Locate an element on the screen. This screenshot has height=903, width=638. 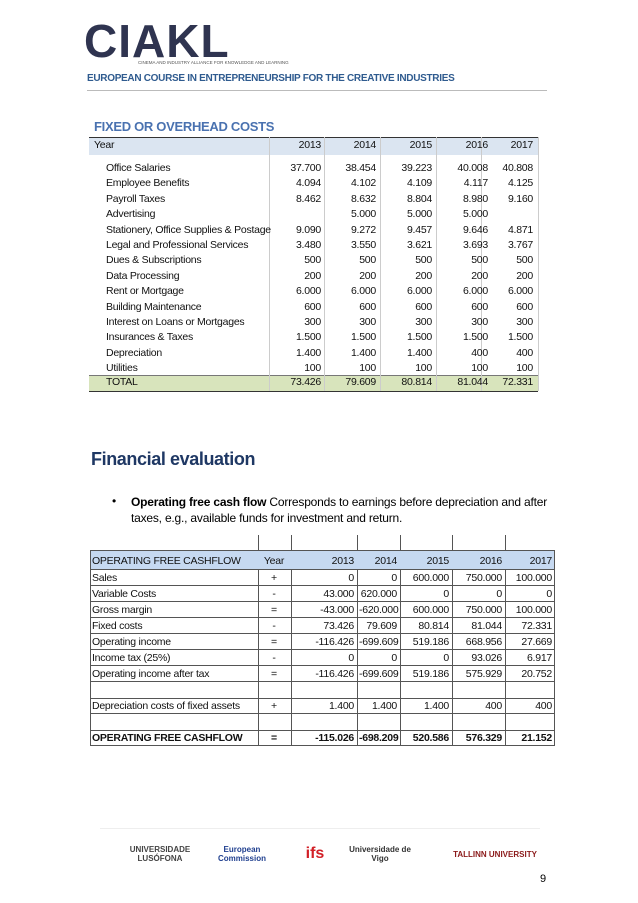
table-cell: 20.752 is located at coordinates (536, 674).